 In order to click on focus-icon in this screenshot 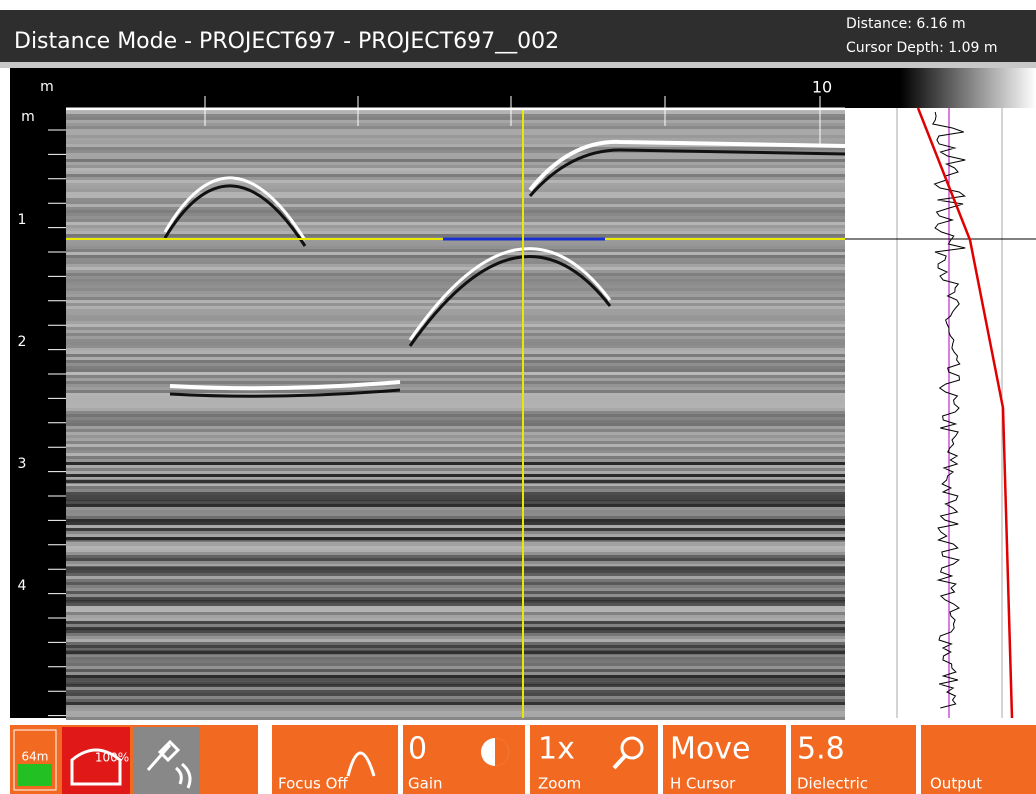, I will do `click(361, 764)`.